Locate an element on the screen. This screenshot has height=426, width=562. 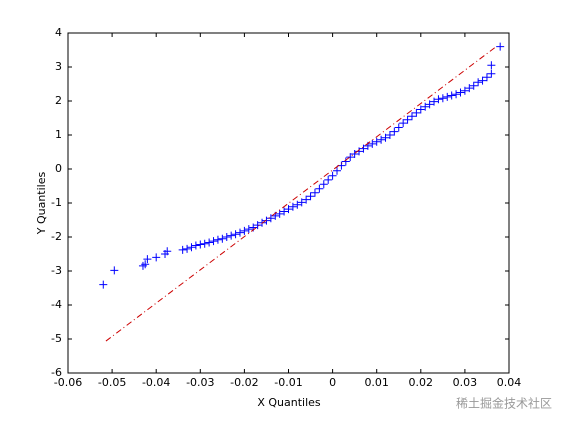
y-tick-label: 3 is located at coordinates (58, 66).